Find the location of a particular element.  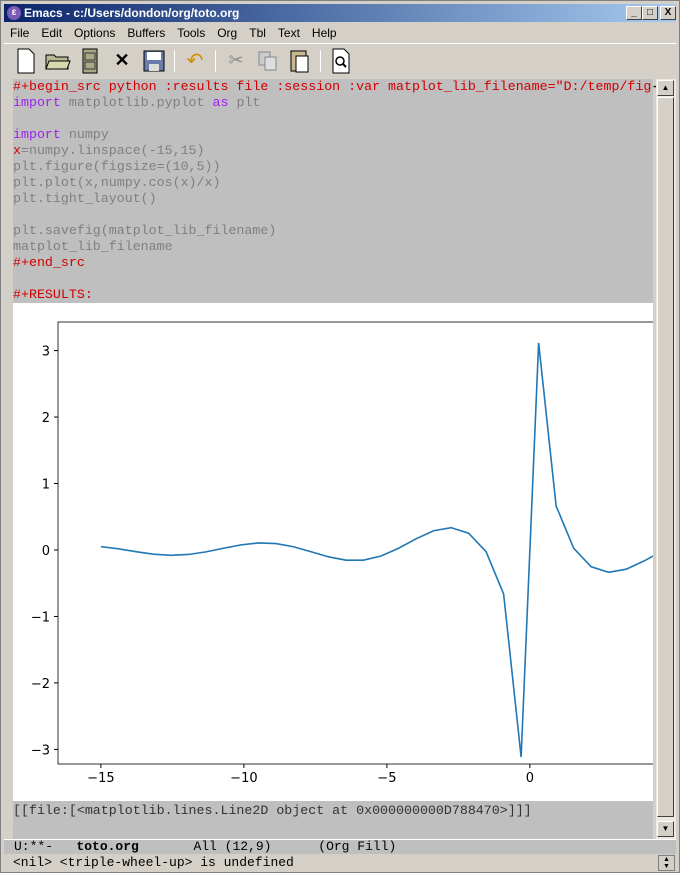

y-tick-label: −1 is located at coordinates (40, 617).